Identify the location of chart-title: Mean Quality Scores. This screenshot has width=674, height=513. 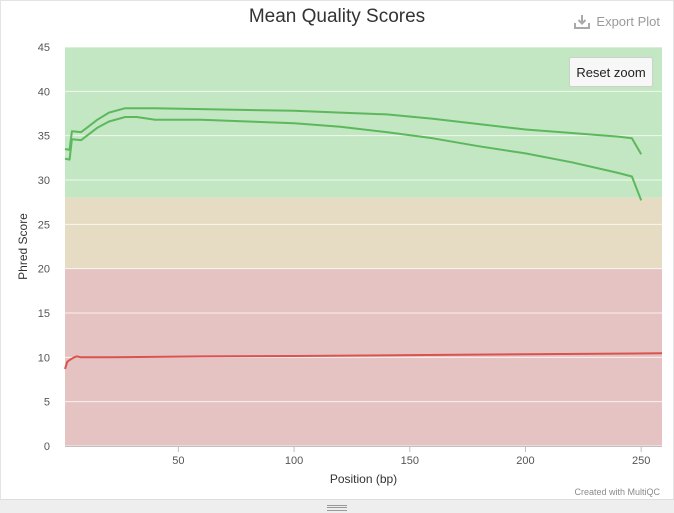
(337, 16).